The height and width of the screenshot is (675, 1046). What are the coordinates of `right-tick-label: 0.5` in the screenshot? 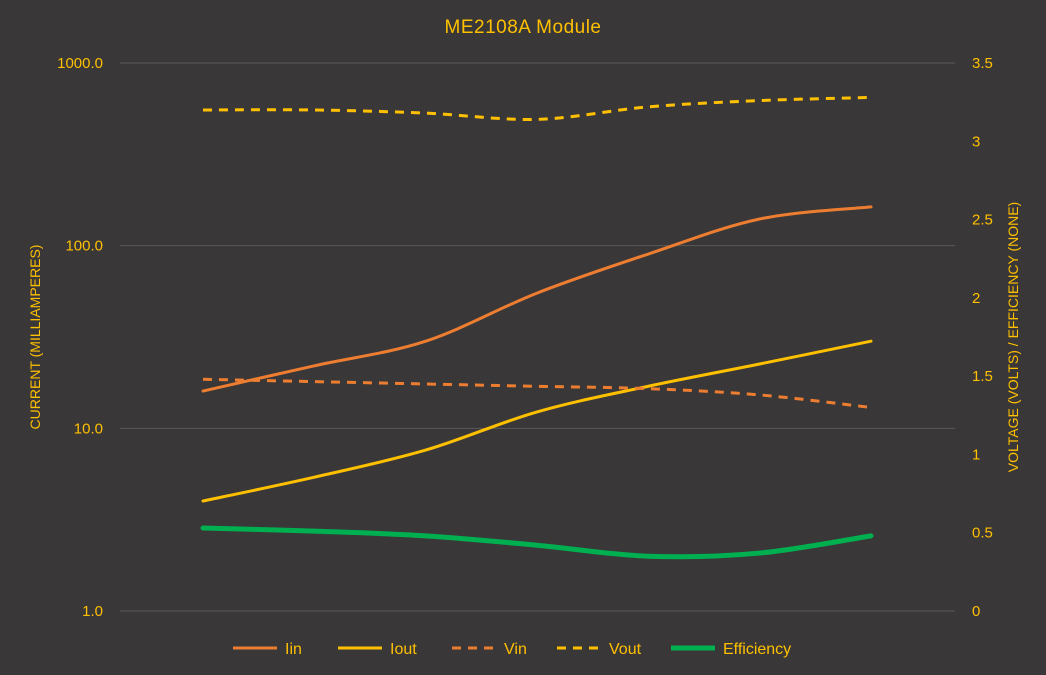 It's located at (982, 533).